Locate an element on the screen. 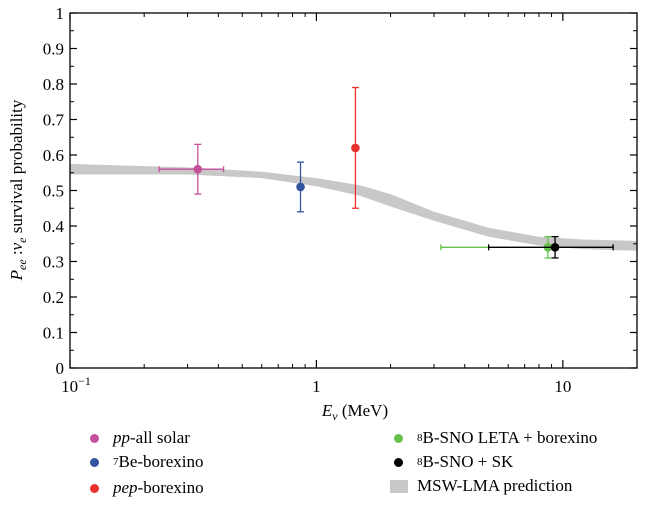  y-tick-label: 0.8 is located at coordinates (53, 84).